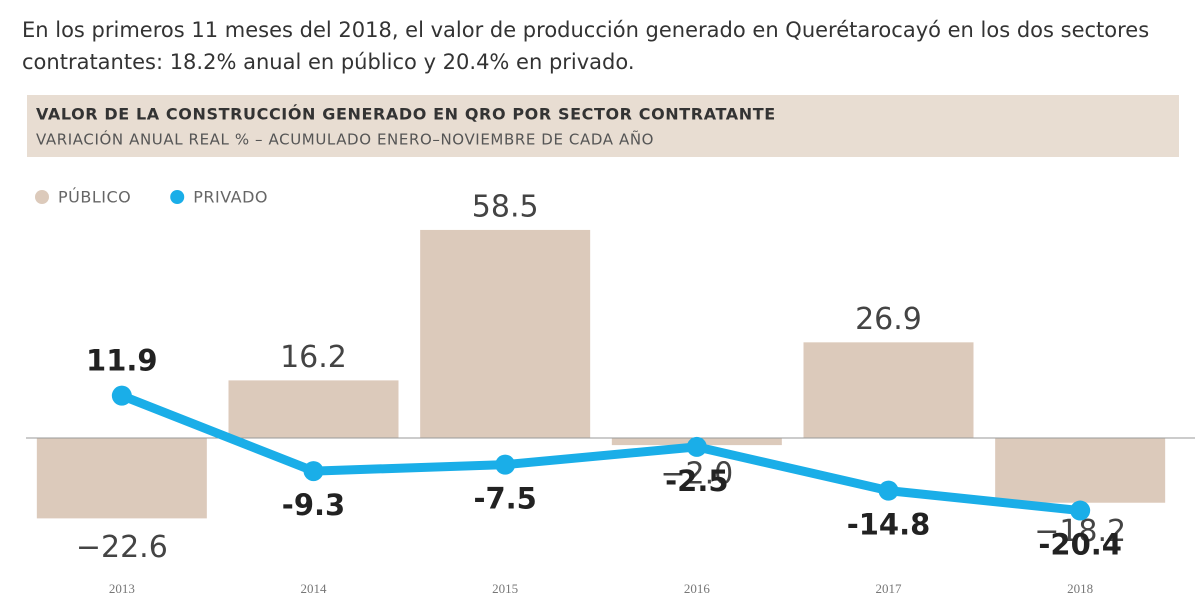 The height and width of the screenshot is (600, 1200). Describe the element at coordinates (122, 361) in the screenshot. I see `line-value-label: 11.9` at that location.